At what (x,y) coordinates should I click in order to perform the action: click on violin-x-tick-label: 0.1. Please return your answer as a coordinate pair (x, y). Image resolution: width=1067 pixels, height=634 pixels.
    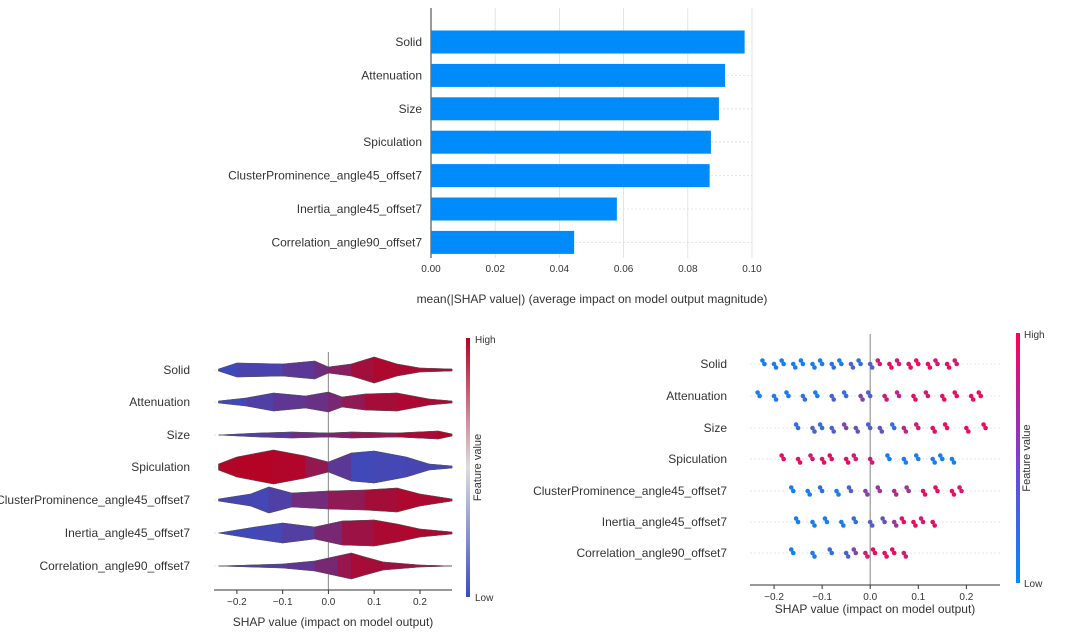
    Looking at the image, I should click on (374, 602).